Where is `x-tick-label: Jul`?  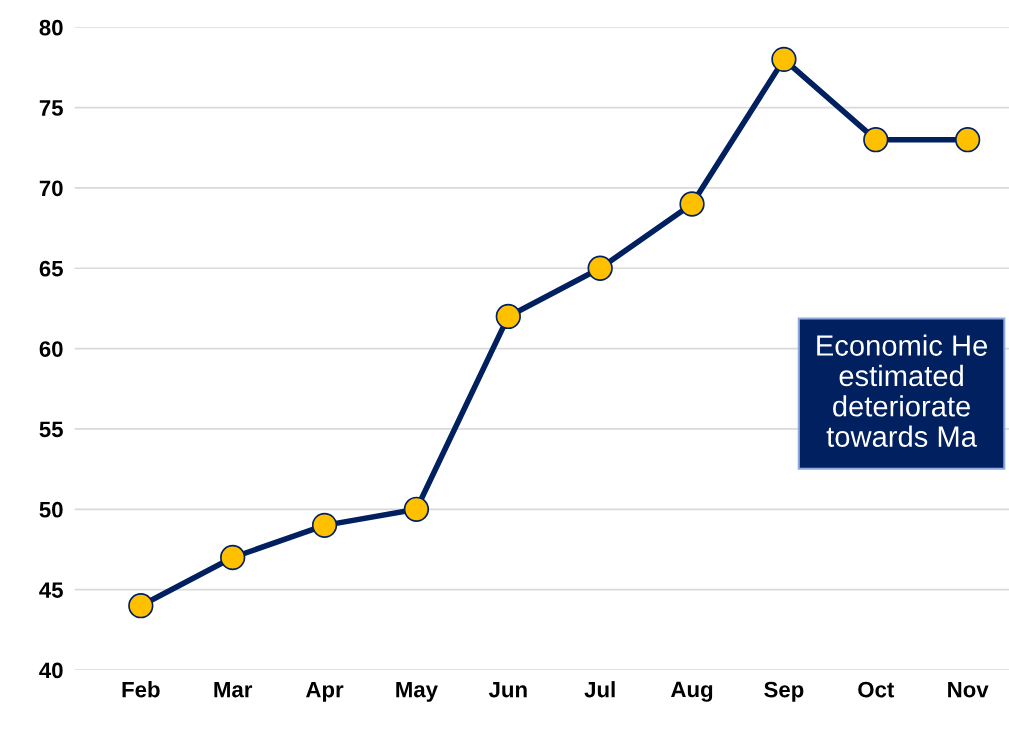 x-tick-label: Jul is located at coordinates (599, 689).